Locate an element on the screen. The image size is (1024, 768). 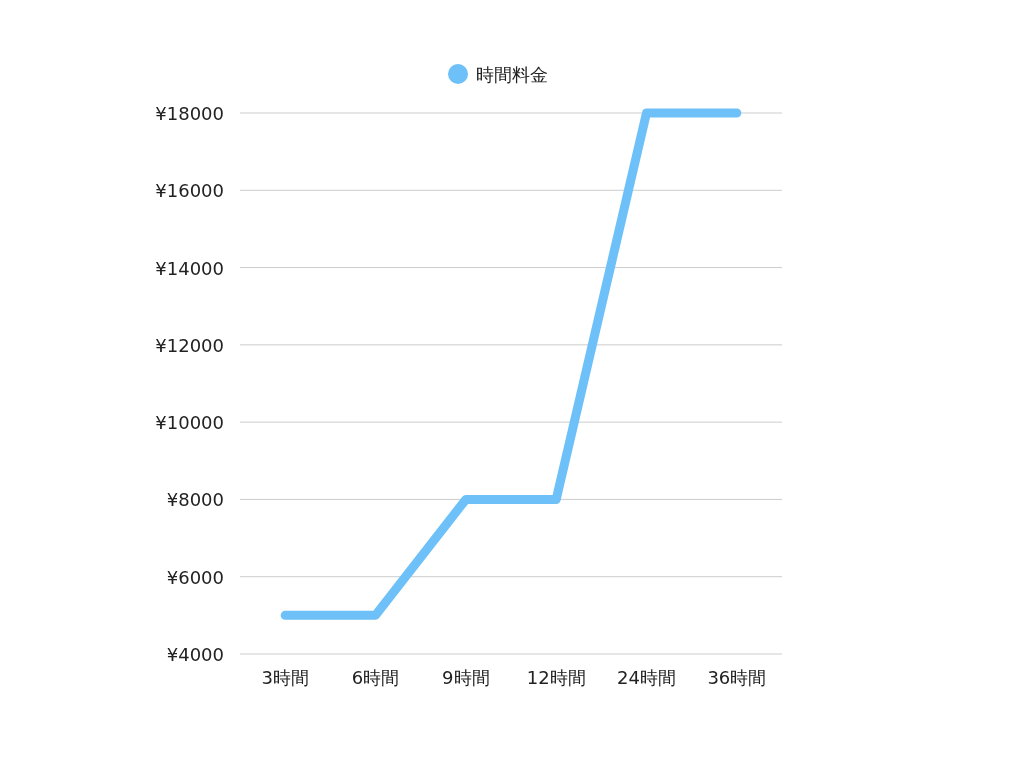
y-tick-label: ¥16000 is located at coordinates (189, 191).